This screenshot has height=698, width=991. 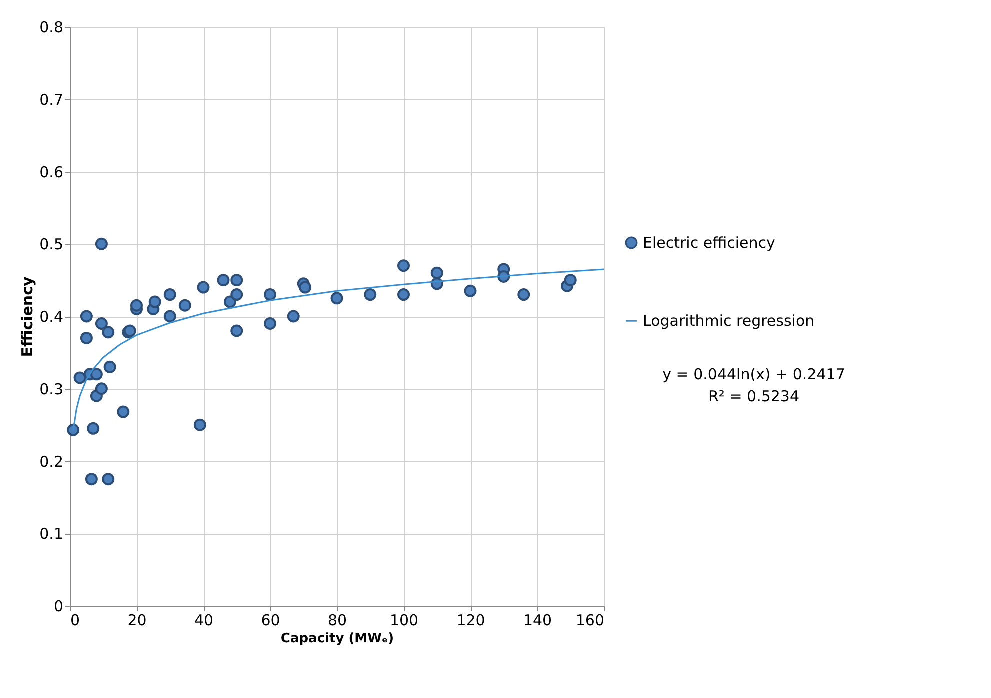 I want to click on y-tick-label: 0.6, so click(x=52, y=172).